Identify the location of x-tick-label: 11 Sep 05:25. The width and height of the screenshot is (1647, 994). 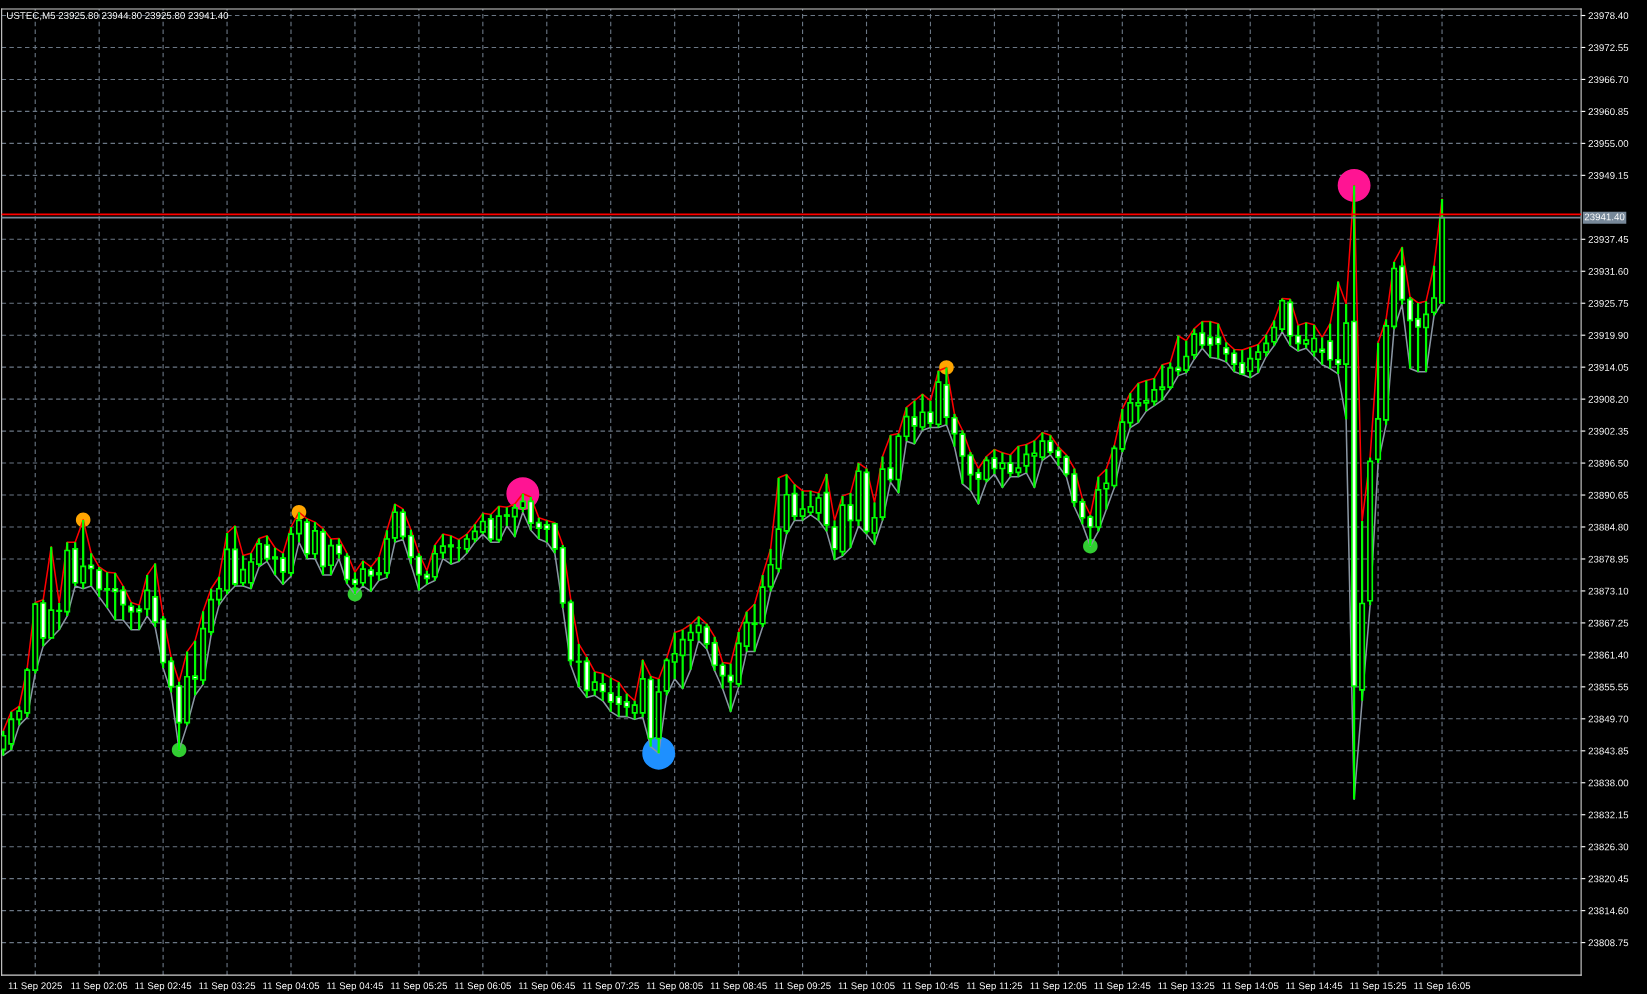
(419, 987).